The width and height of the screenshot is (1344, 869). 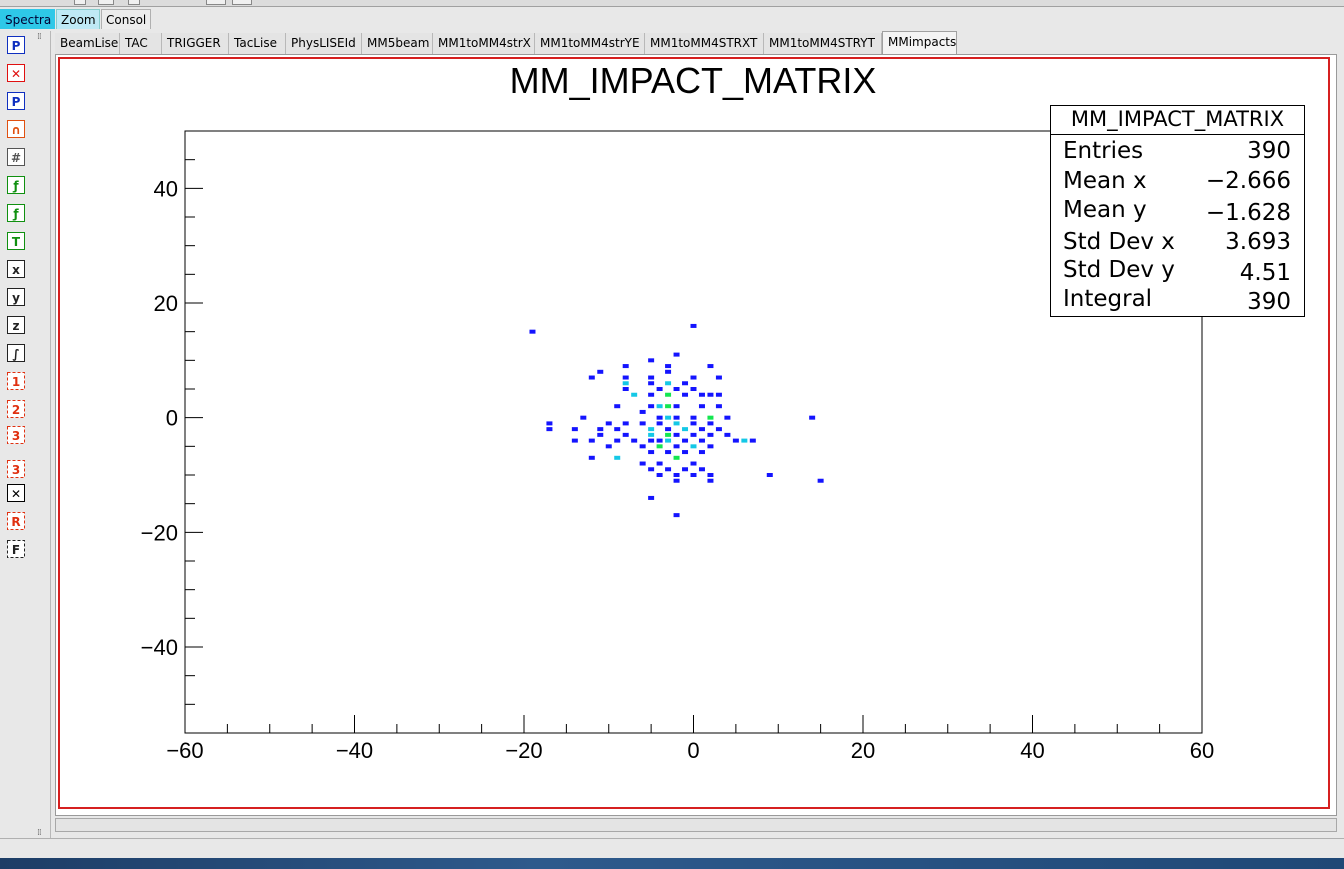 What do you see at coordinates (16, 157) in the screenshot?
I see `grid-icon: #` at bounding box center [16, 157].